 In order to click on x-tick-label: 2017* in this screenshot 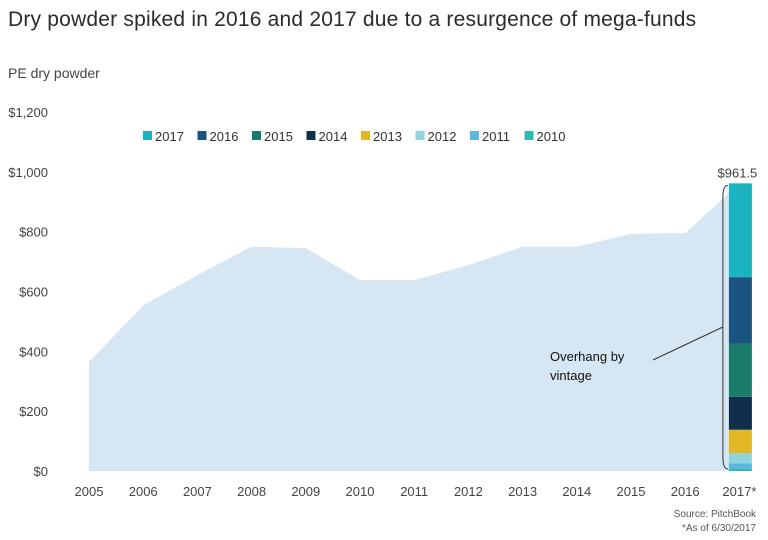, I will do `click(739, 491)`.